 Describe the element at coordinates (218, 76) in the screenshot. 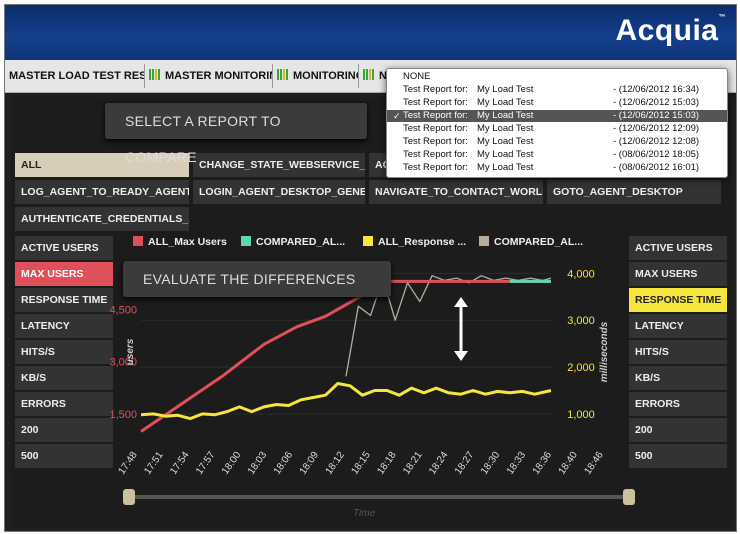

I see `tab-label: MASTER MONITORING` at that location.